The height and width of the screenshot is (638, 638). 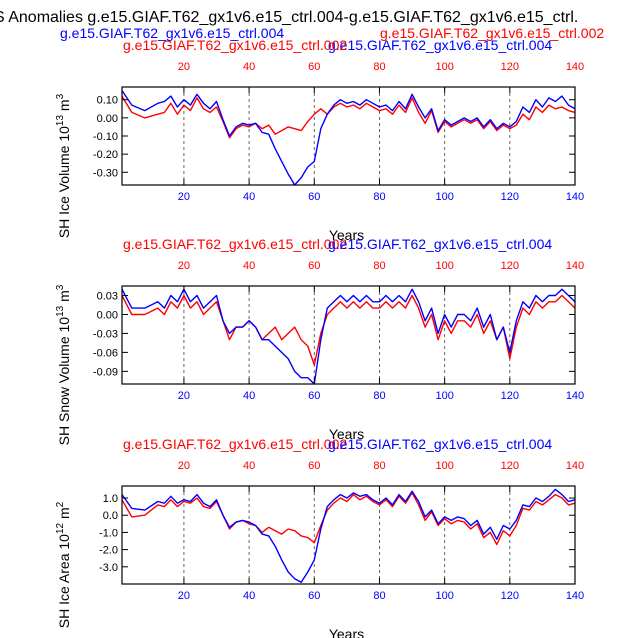 What do you see at coordinates (105, 372) in the screenshot?
I see `y-tick-label: -0.09` at bounding box center [105, 372].